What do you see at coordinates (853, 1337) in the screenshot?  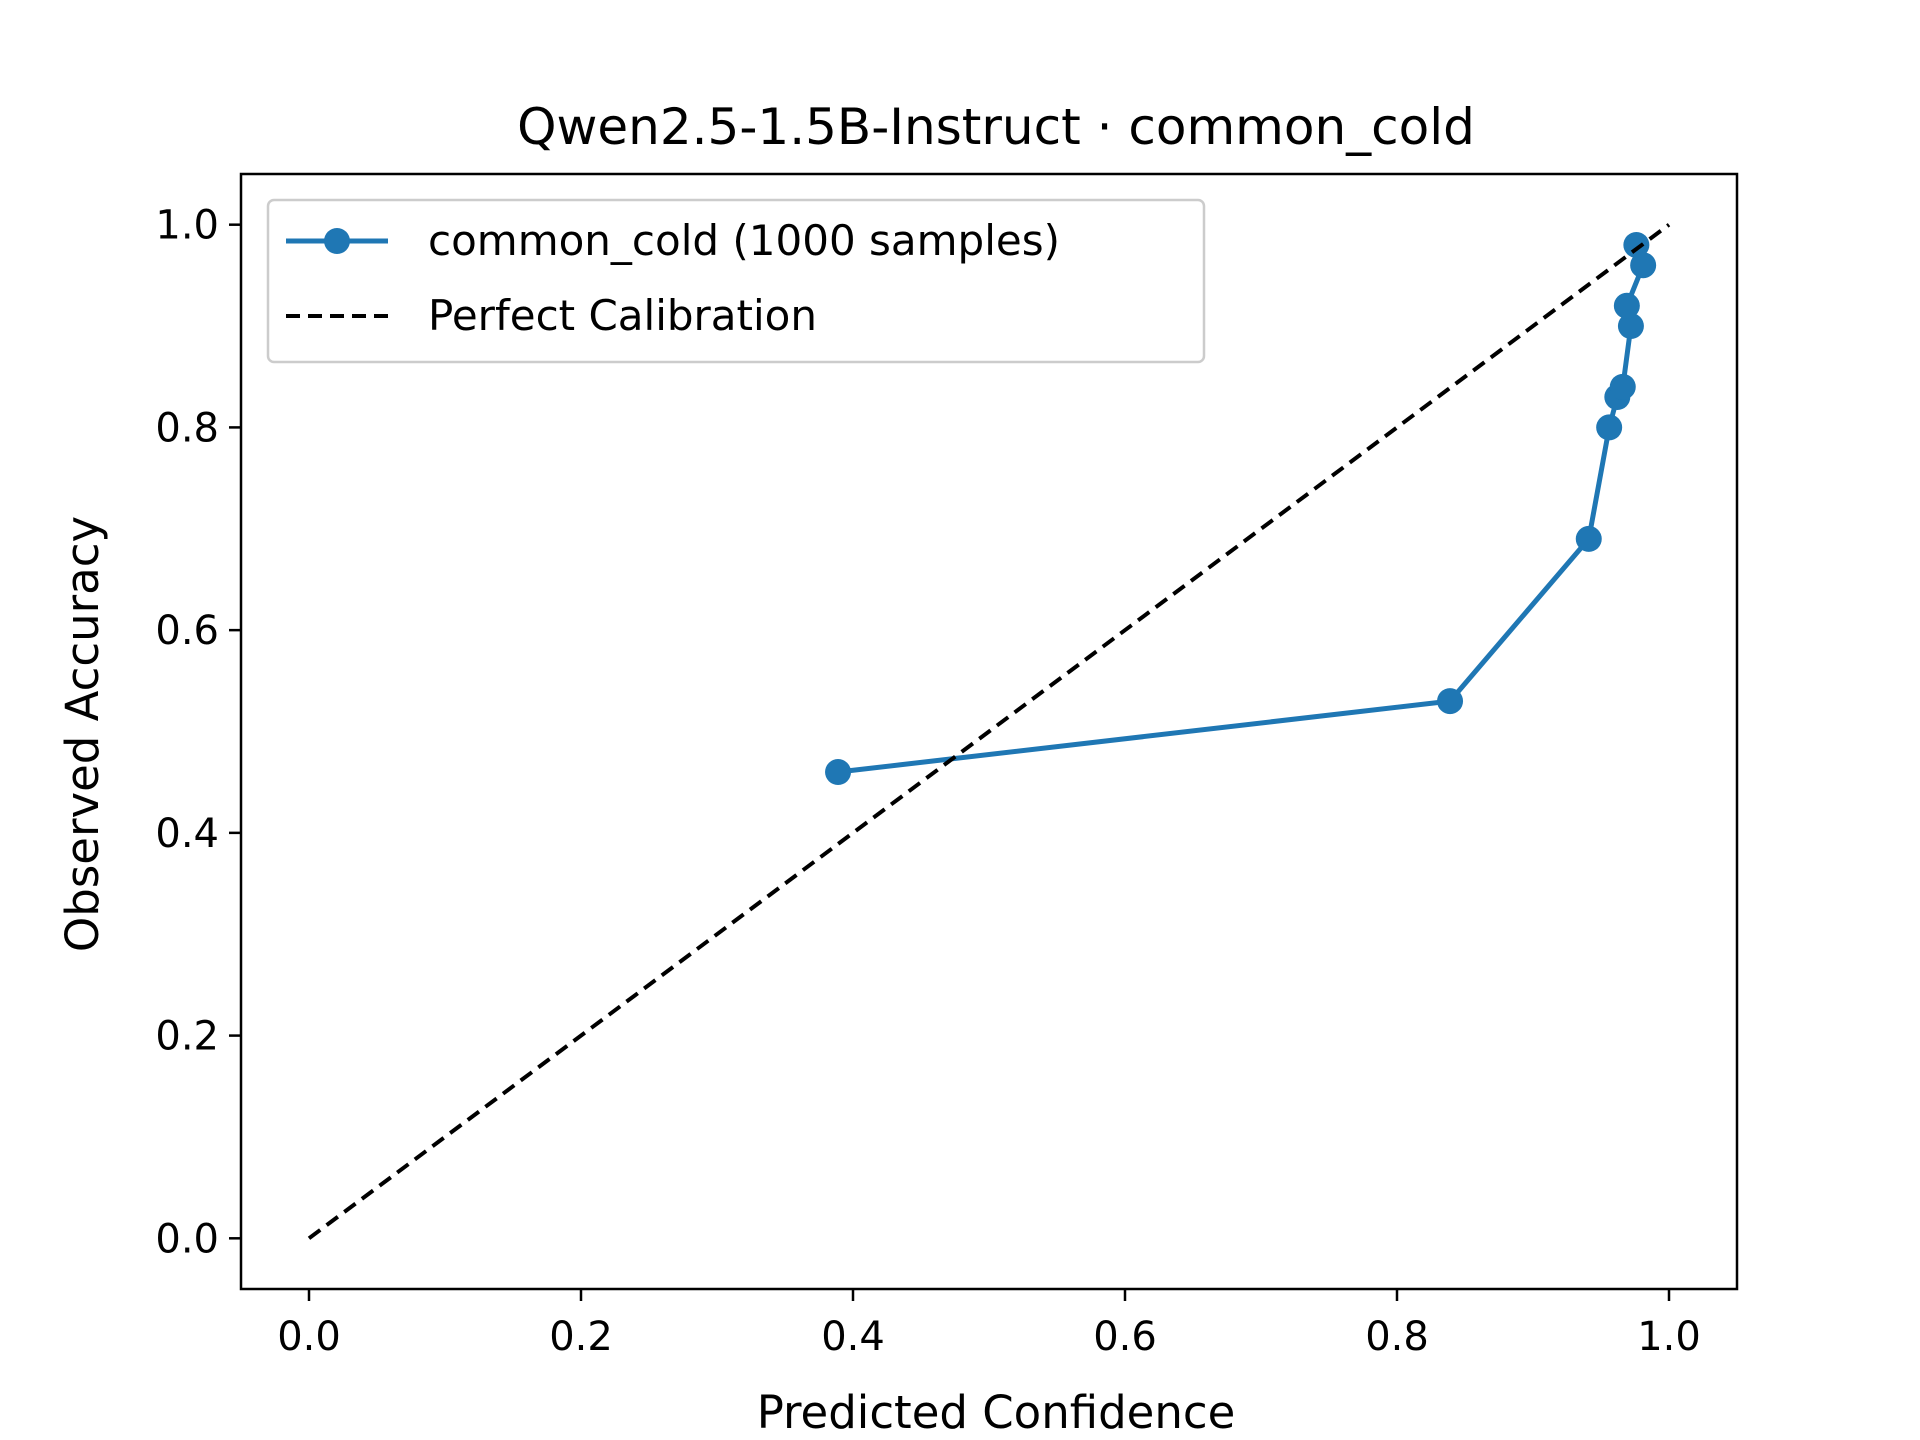 I see `x-tick-label: 0.4` at bounding box center [853, 1337].